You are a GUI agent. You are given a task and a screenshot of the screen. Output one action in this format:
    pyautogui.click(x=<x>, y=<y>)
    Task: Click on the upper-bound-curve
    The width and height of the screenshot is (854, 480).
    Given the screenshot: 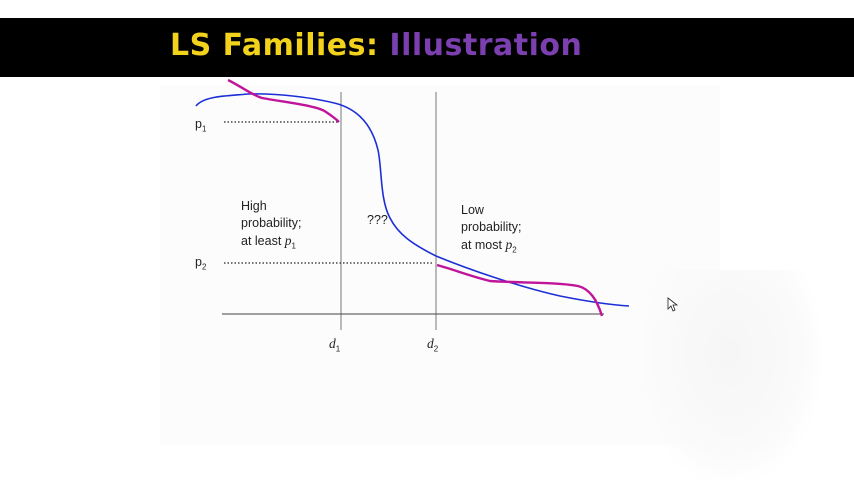 What is the action you would take?
    pyautogui.click(x=283, y=100)
    